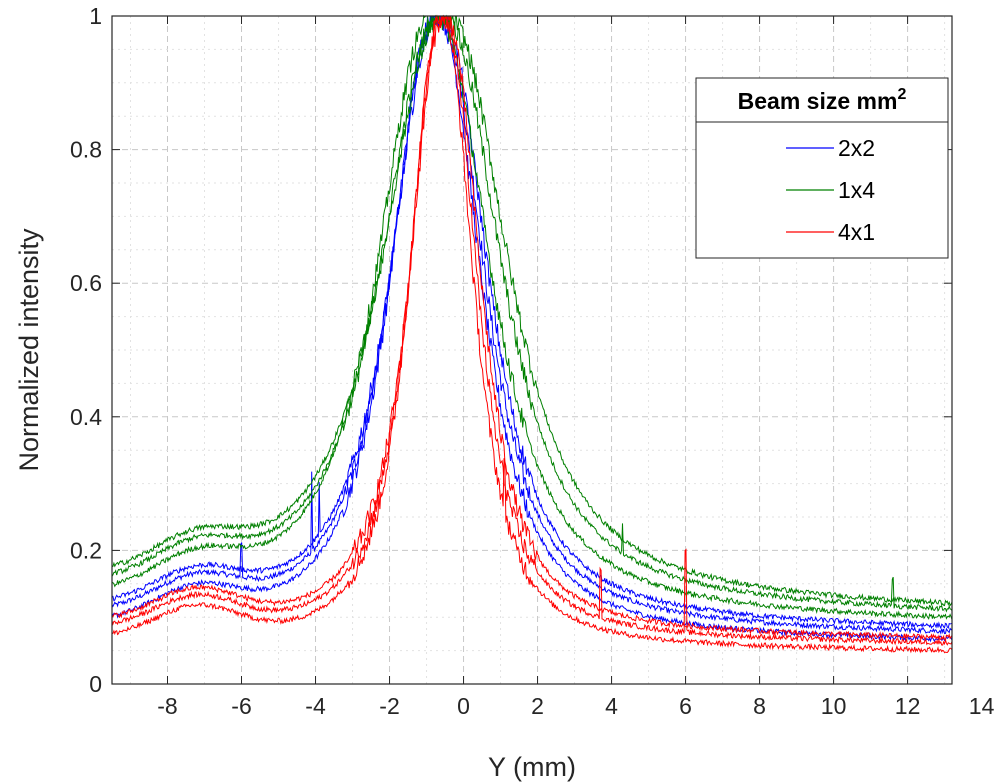  What do you see at coordinates (463, 706) in the screenshot?
I see `x-tick-label: 0` at bounding box center [463, 706].